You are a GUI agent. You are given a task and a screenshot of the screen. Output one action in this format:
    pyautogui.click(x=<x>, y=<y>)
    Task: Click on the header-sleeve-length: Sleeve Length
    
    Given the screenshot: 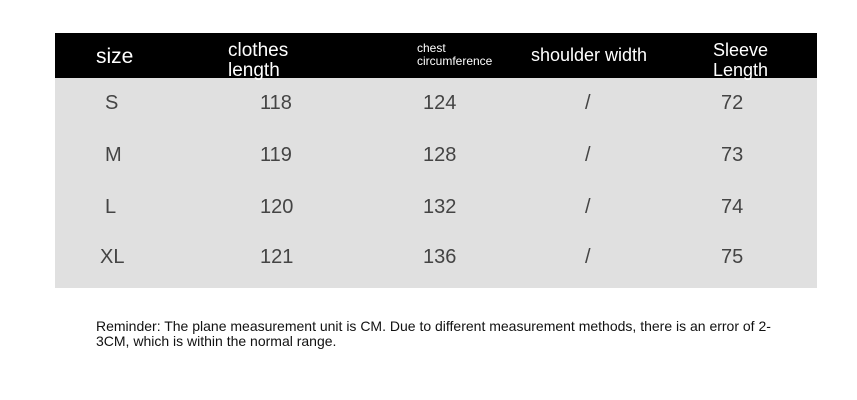 What is the action you would take?
    pyautogui.click(x=741, y=60)
    